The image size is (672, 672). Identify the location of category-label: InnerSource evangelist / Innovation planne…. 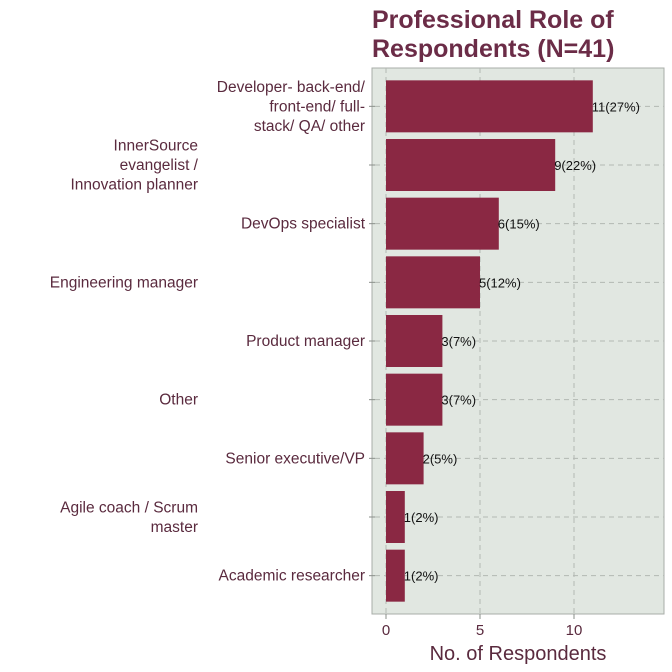
(134, 166).